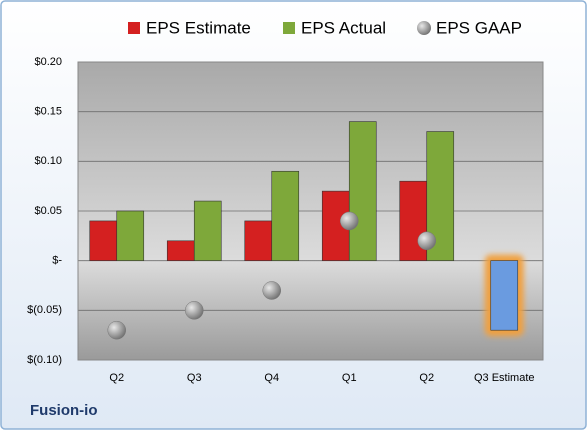 This screenshot has width=587, height=430. What do you see at coordinates (198, 27) in the screenshot?
I see `legend-label: EPS Estimate` at bounding box center [198, 27].